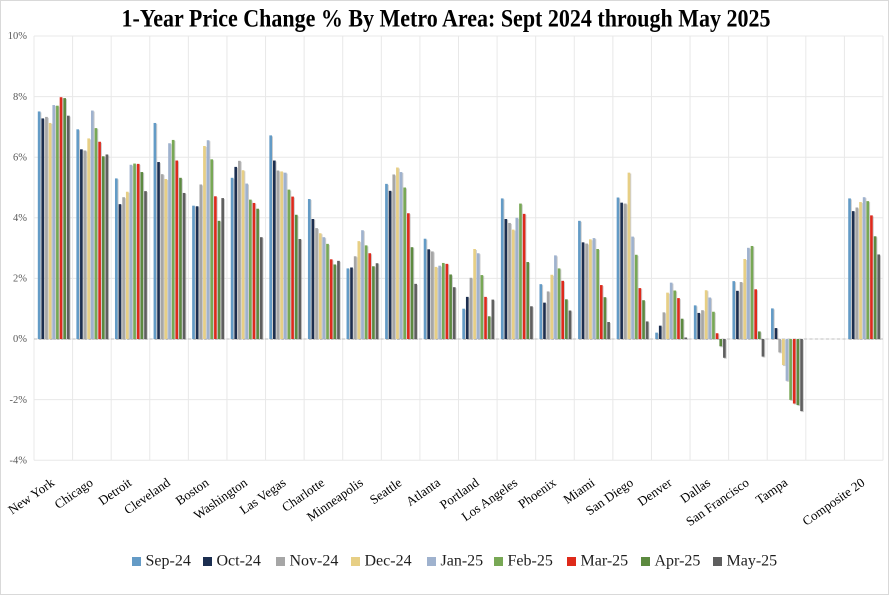 The width and height of the screenshot is (889, 600). Describe the element at coordinates (20, 97) in the screenshot. I see `svg-text: 8%` at that location.